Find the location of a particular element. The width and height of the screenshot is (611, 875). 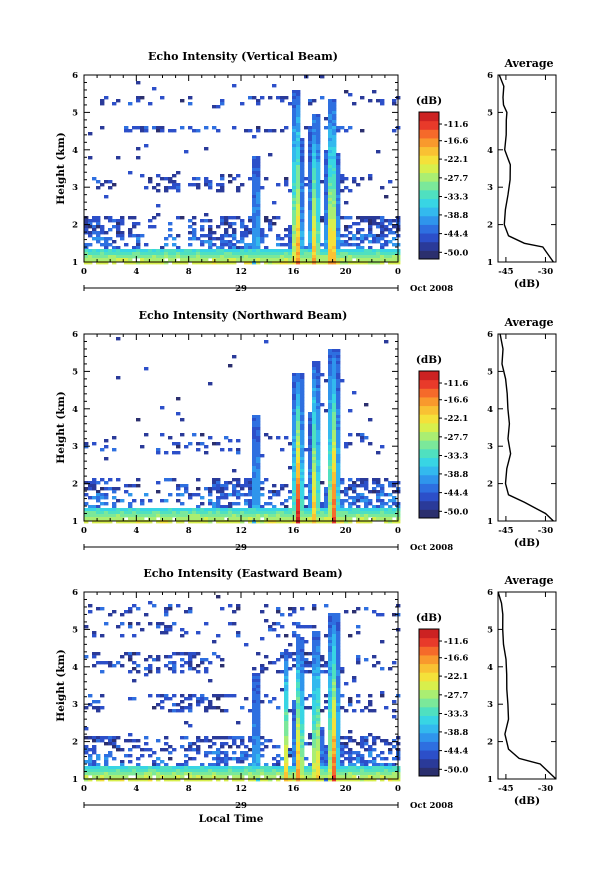

colorbar-unit-label: (dB) is located at coordinates (429, 618).